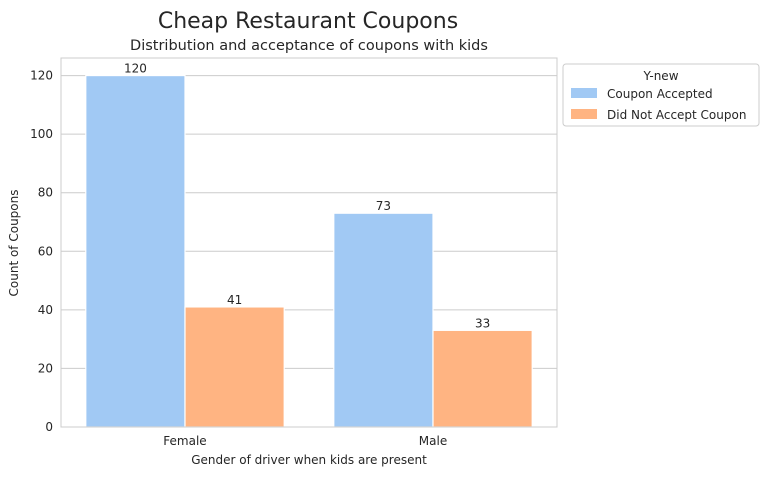 The height and width of the screenshot is (477, 768). Describe the element at coordinates (309, 460) in the screenshot. I see `x-axis-label: Gender of driver when kids are present` at that location.